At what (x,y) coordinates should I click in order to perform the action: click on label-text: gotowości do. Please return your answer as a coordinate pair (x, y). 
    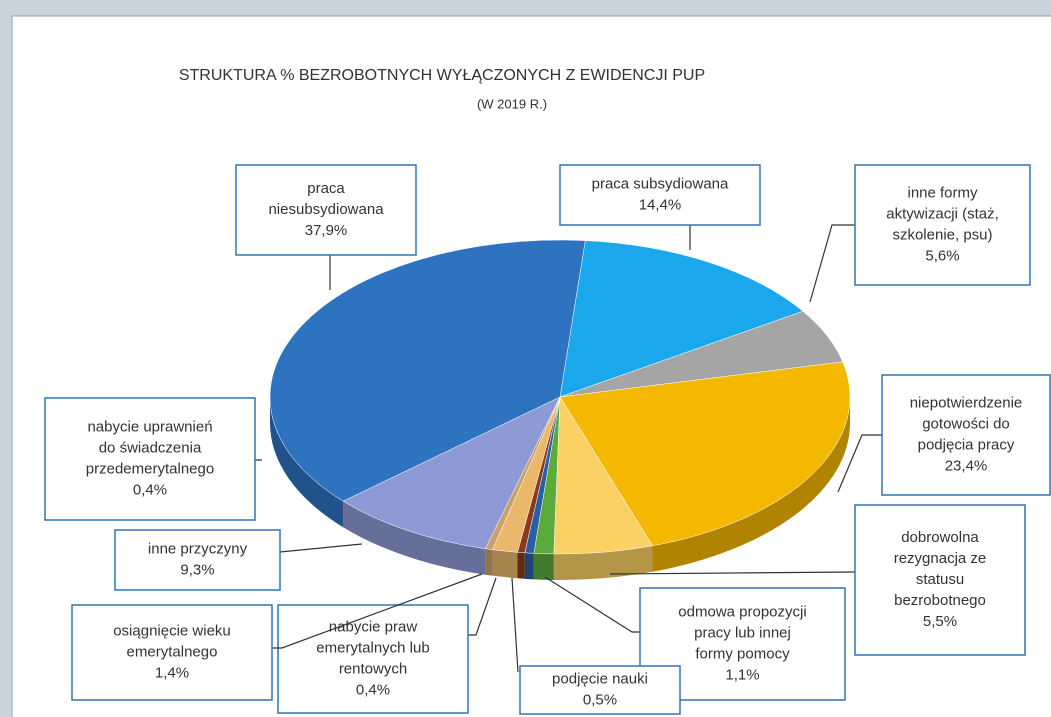
    Looking at the image, I should click on (966, 423).